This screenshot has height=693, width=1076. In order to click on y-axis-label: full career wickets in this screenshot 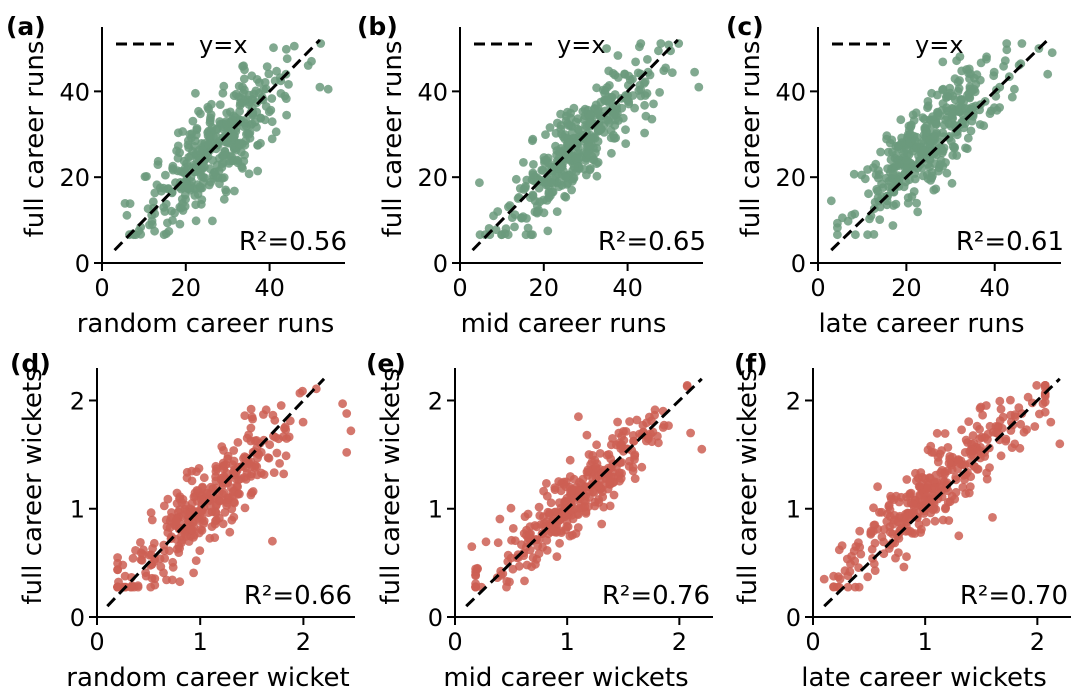, I will do `click(391, 486)`.